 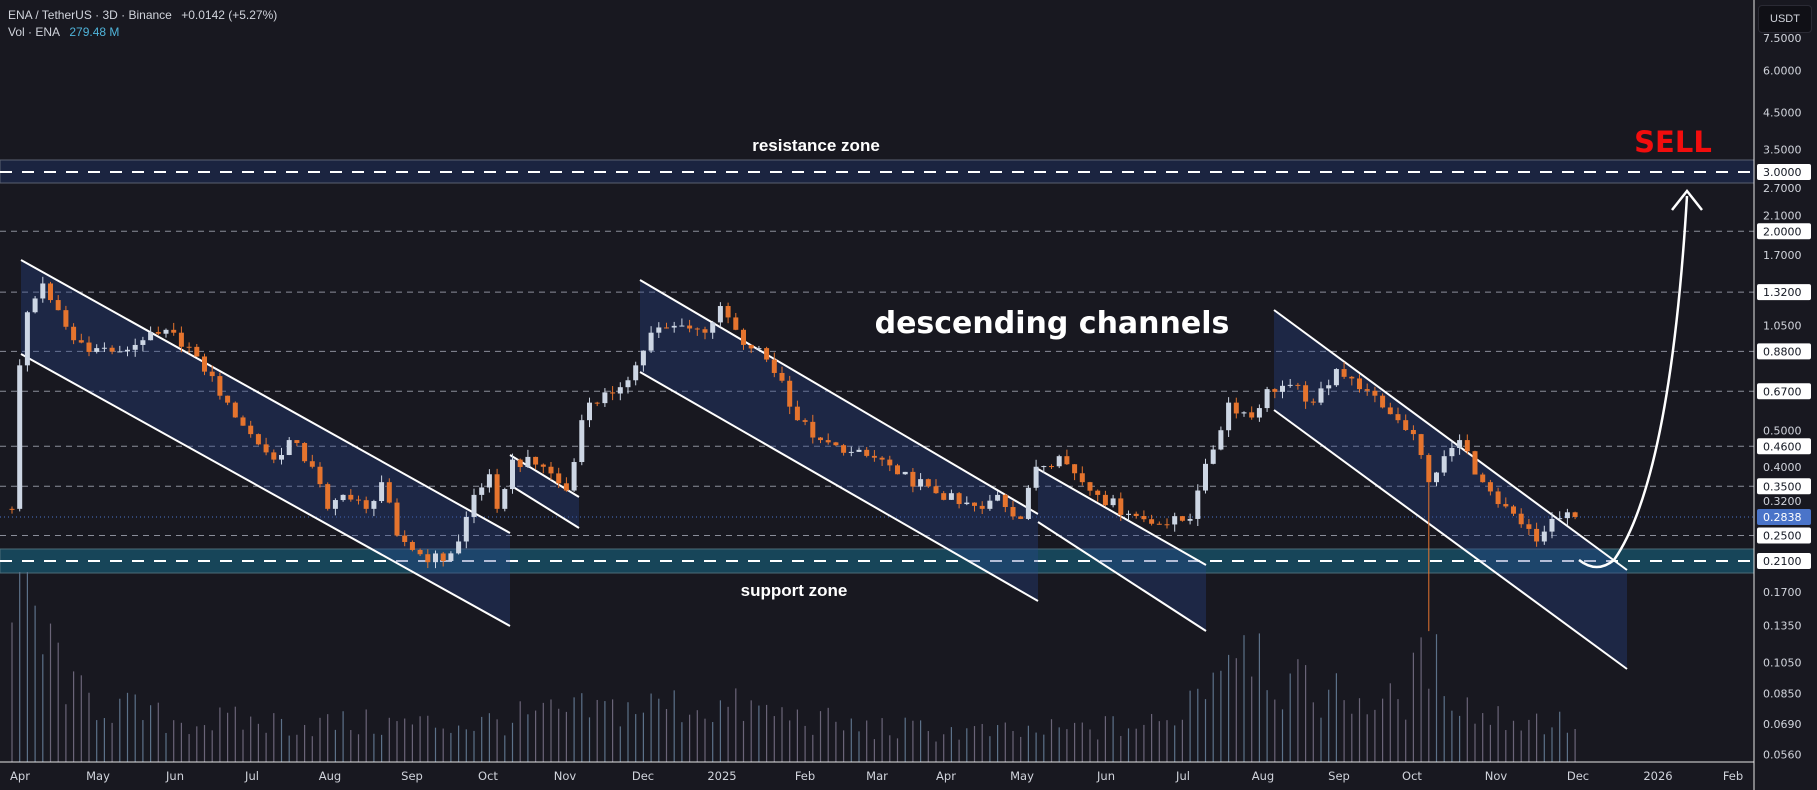 What do you see at coordinates (90, 15) in the screenshot?
I see `symbol-title: ENA / TetherUS · 3D · Binance` at bounding box center [90, 15].